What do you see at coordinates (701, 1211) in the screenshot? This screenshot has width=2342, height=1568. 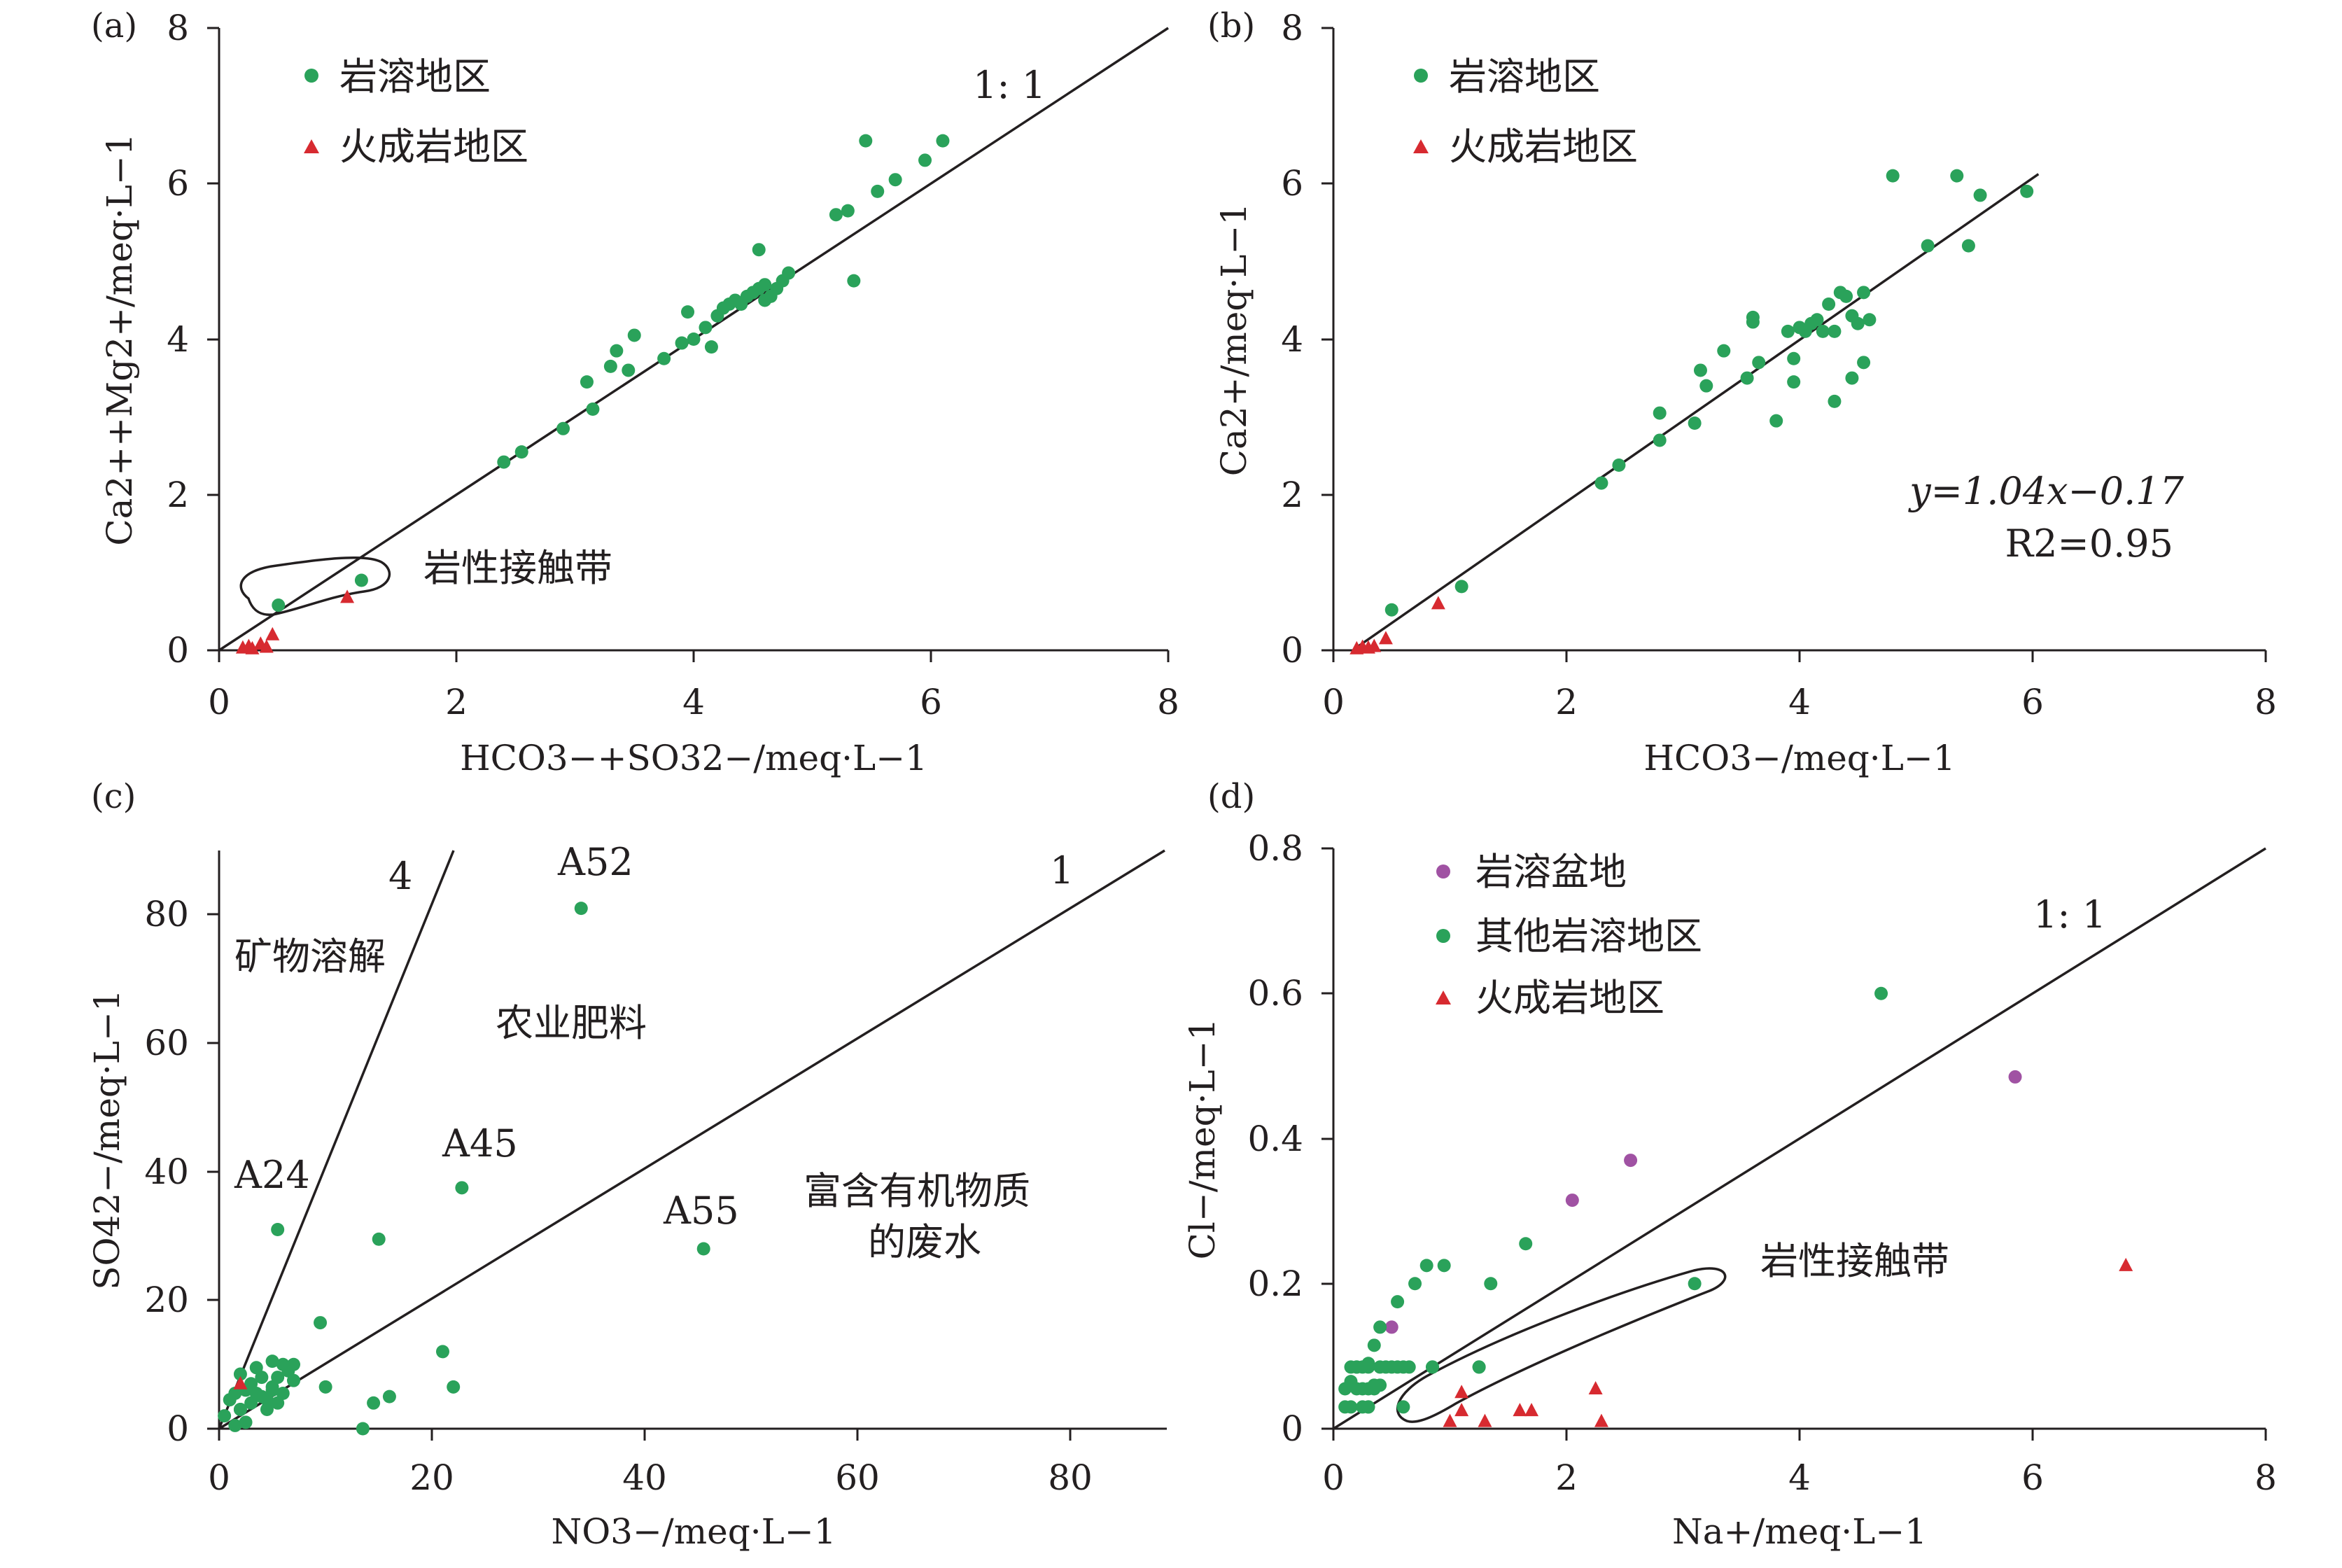 I see `panel-c-point-label-a55: A55` at bounding box center [701, 1211].